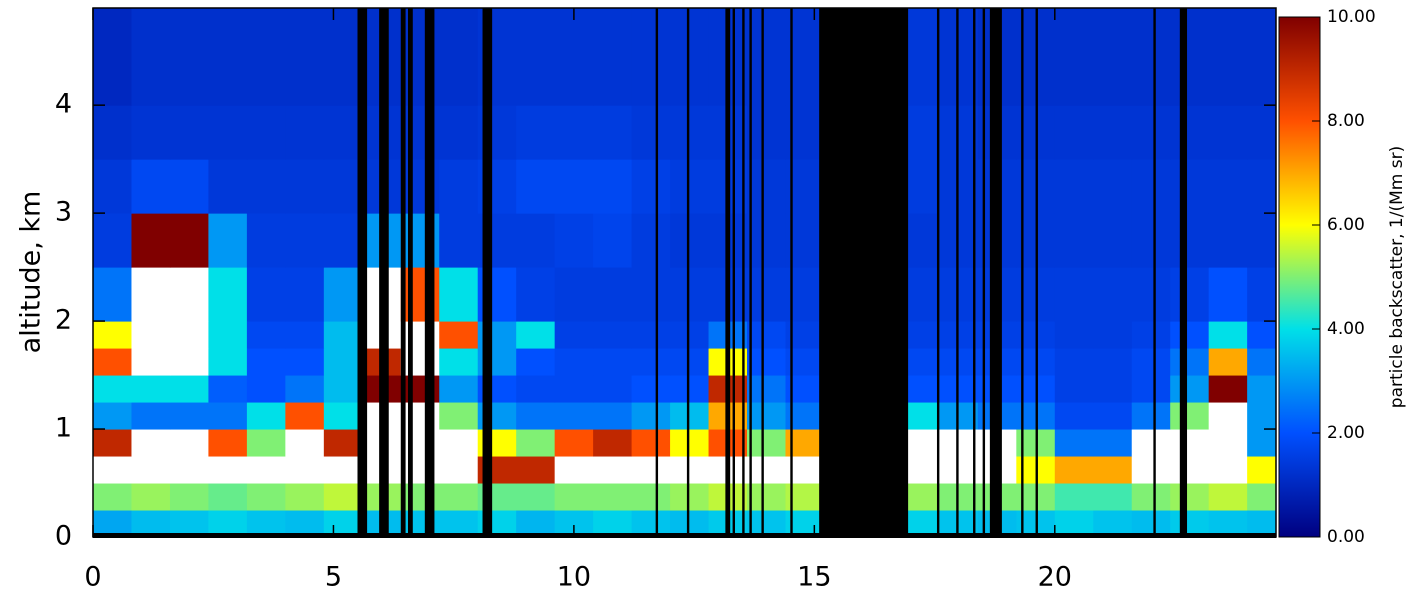  What do you see at coordinates (1397, 277) in the screenshot?
I see `colorbar-label: particle backscatter, 1/(Mm sr)` at bounding box center [1397, 277].